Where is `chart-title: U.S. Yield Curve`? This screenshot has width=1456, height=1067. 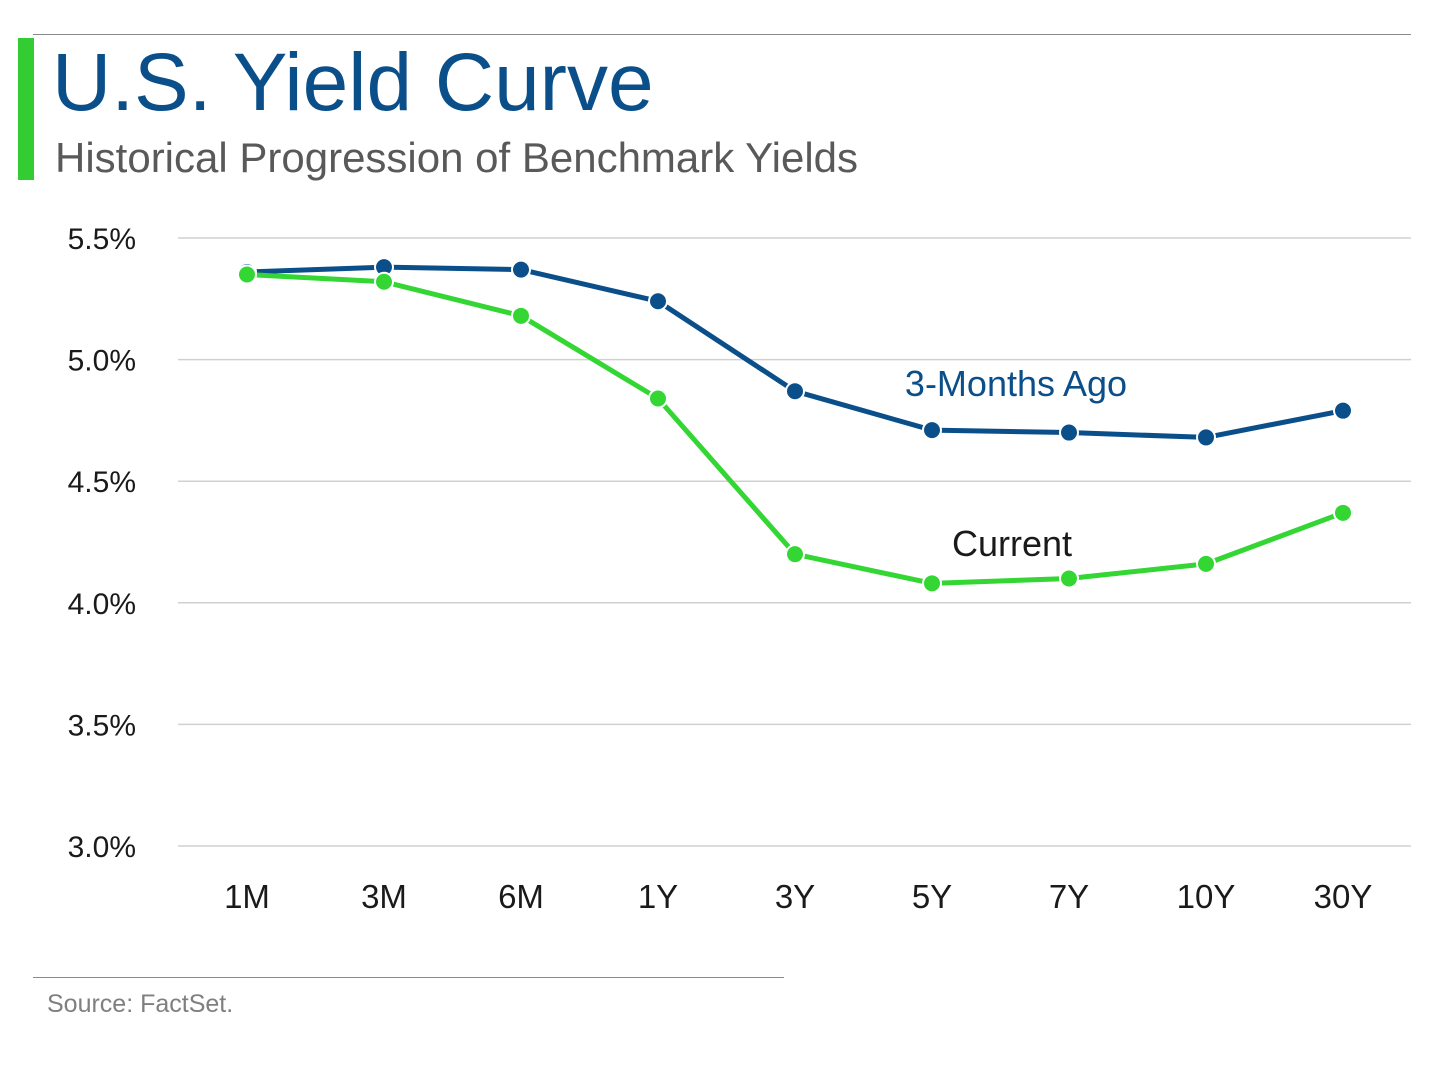
chart-title: U.S. Yield Curve is located at coordinates (353, 82).